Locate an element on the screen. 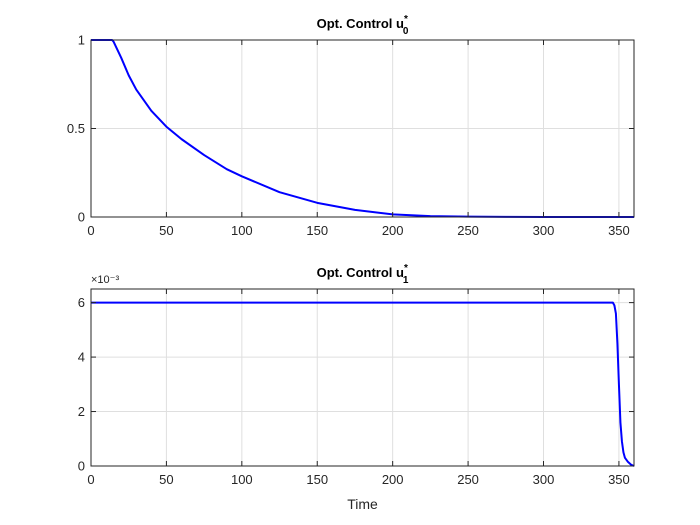 The image size is (700, 525). x-axis-label: Time is located at coordinates (362, 504).